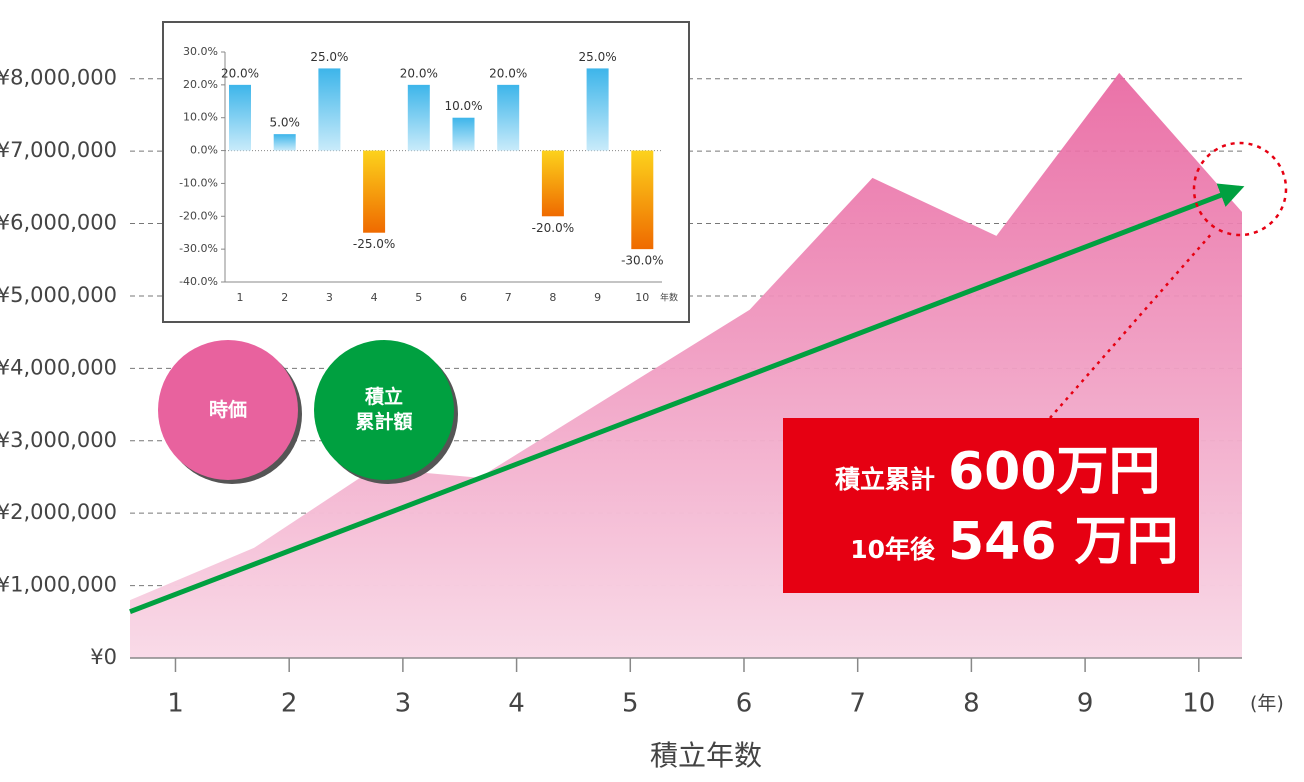 This screenshot has height=782, width=1304. I want to click on y-tick-label: ¥8,000,000, so click(58, 78).